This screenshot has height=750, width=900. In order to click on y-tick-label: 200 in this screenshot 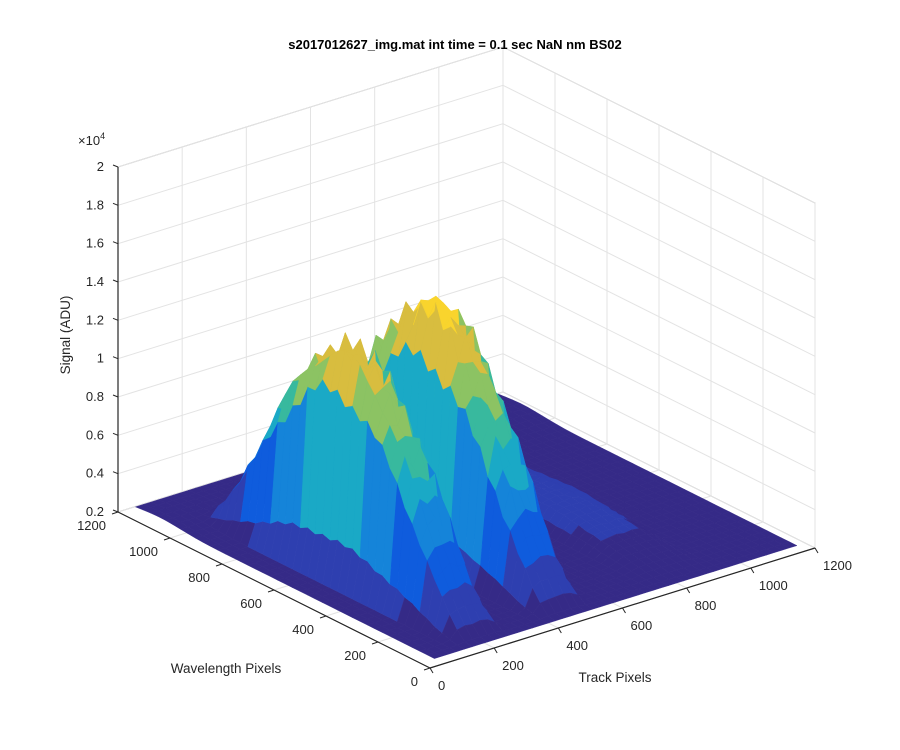, I will do `click(355, 655)`.